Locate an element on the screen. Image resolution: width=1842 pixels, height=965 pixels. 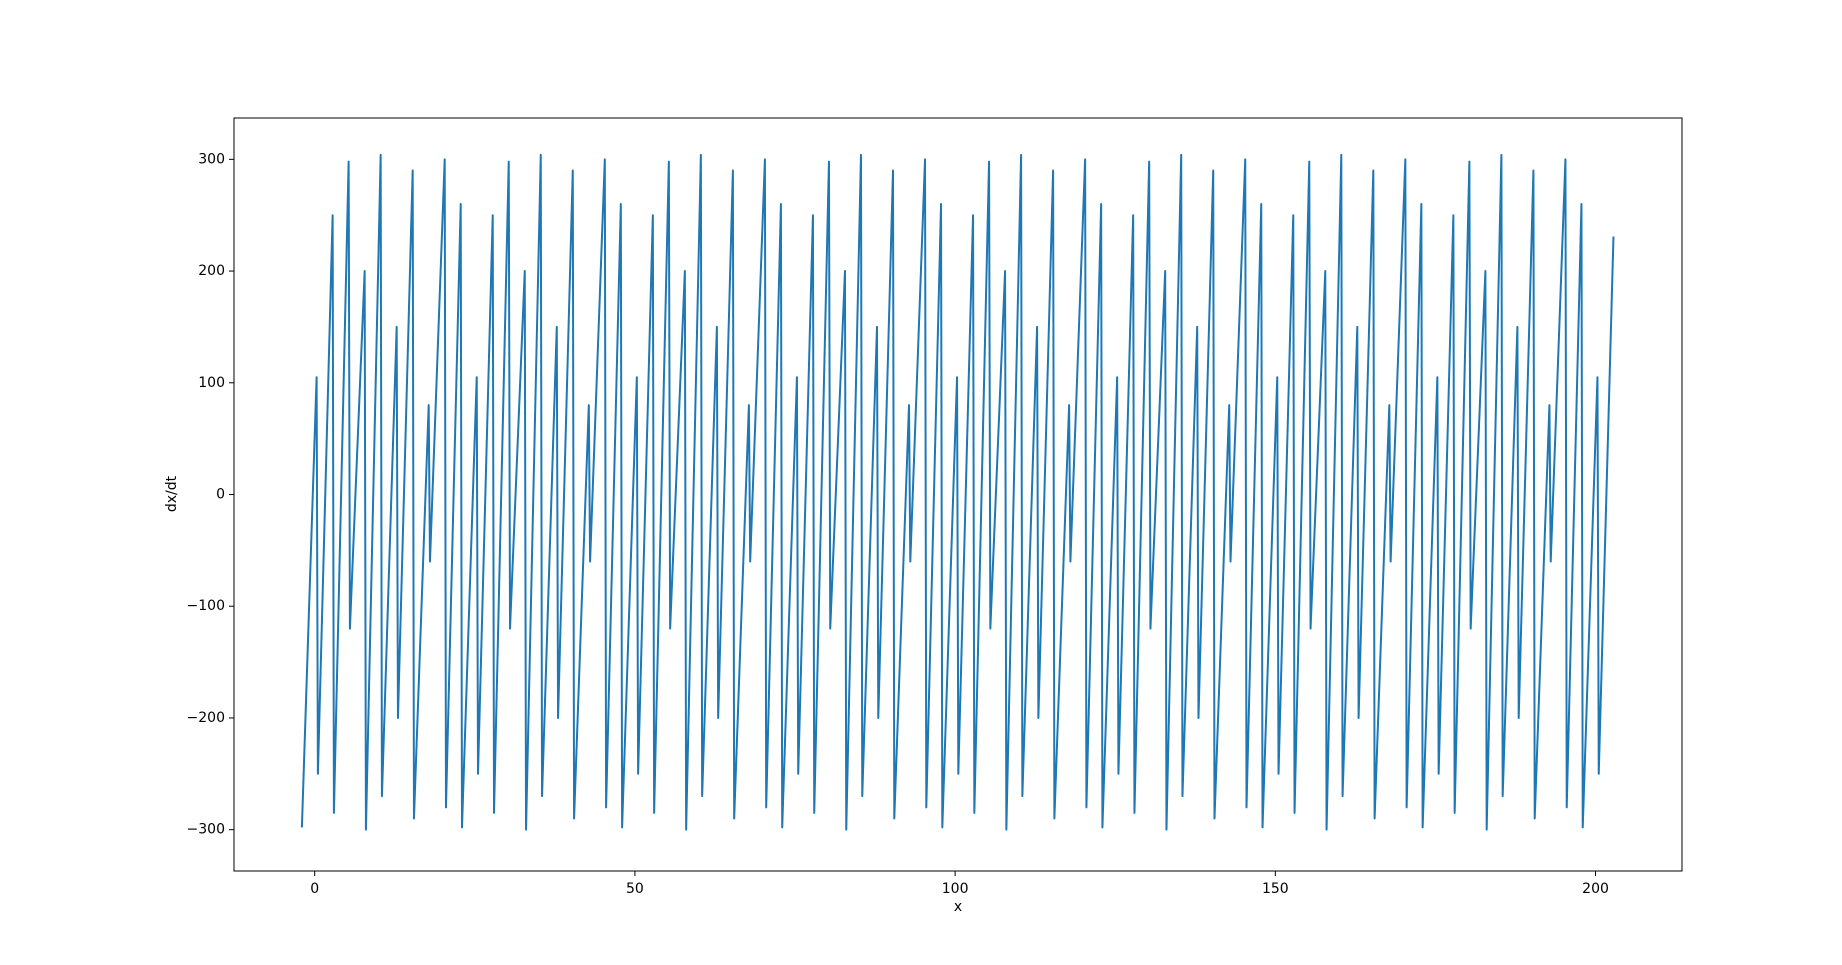
x-tick-label: 0 is located at coordinates (314, 889).